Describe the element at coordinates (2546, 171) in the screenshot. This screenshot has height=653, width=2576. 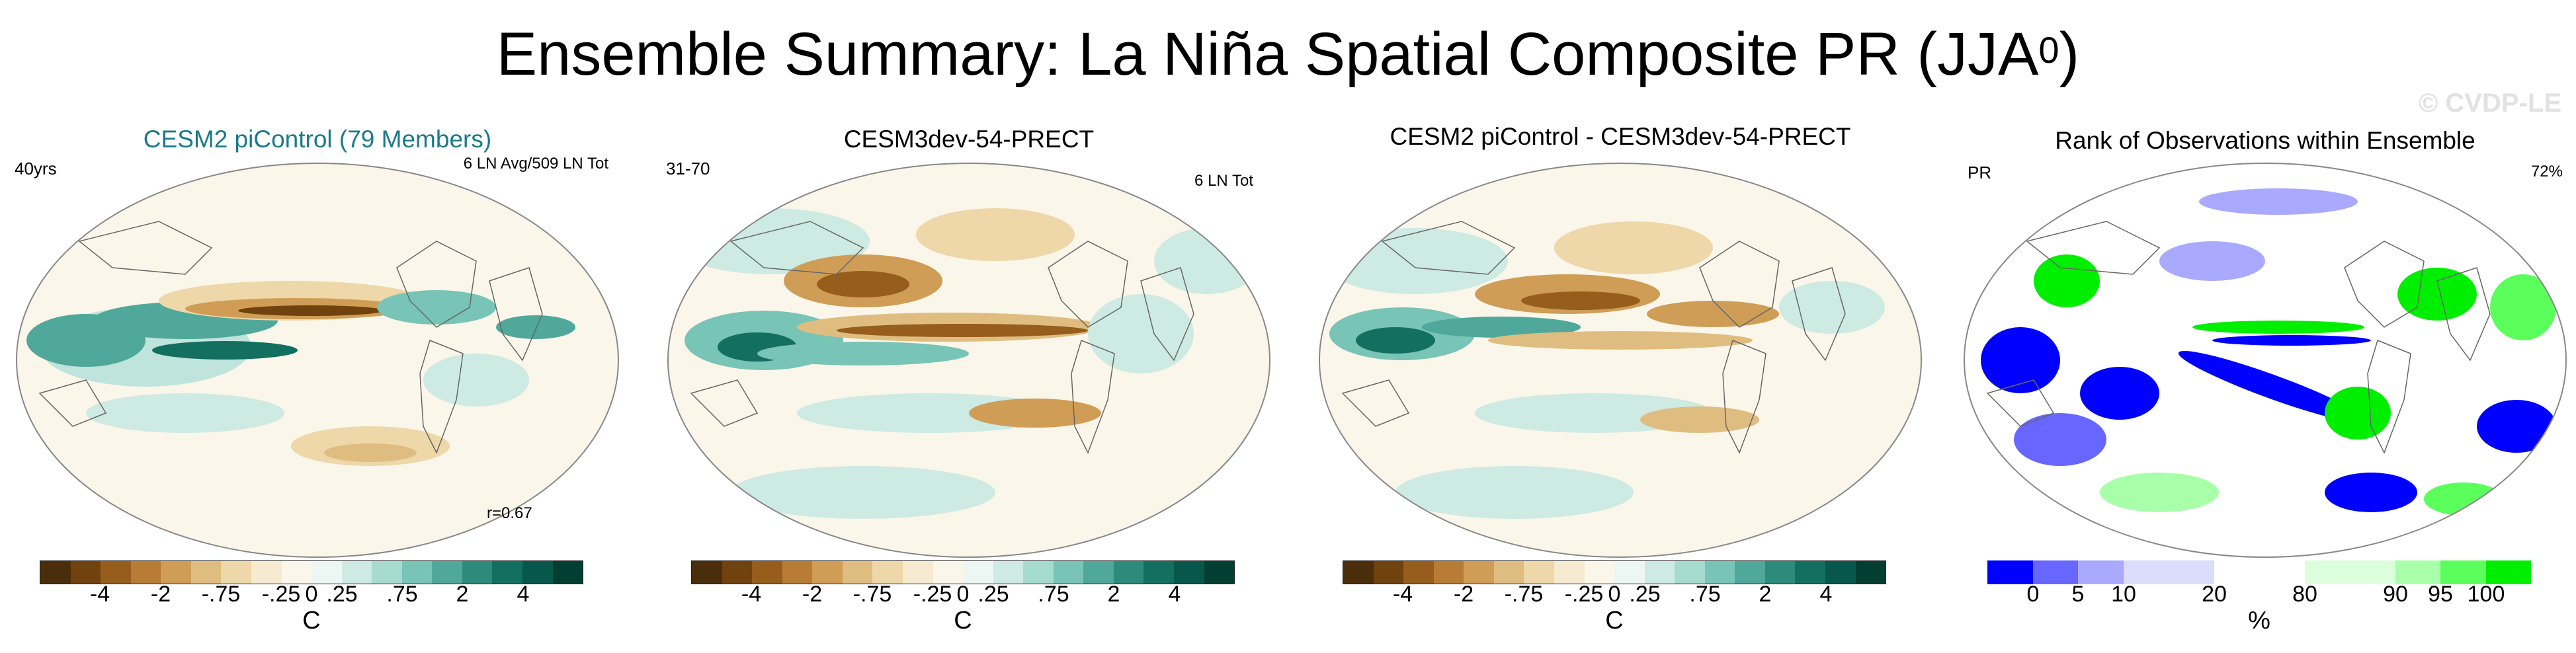
I see `percent-label: 72%` at that location.